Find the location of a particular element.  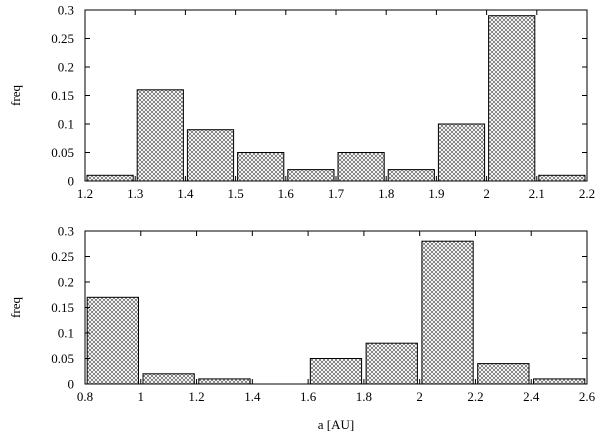

x-tick-label: 1 is located at coordinates (141, 396).